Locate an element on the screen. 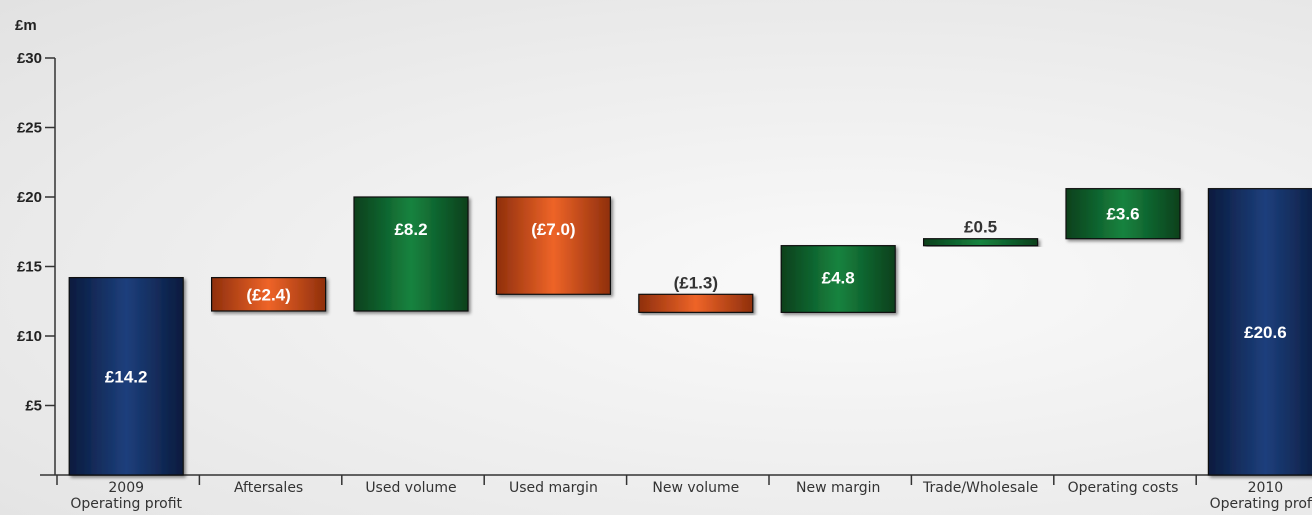  x-category-label: 2009 is located at coordinates (126, 488).